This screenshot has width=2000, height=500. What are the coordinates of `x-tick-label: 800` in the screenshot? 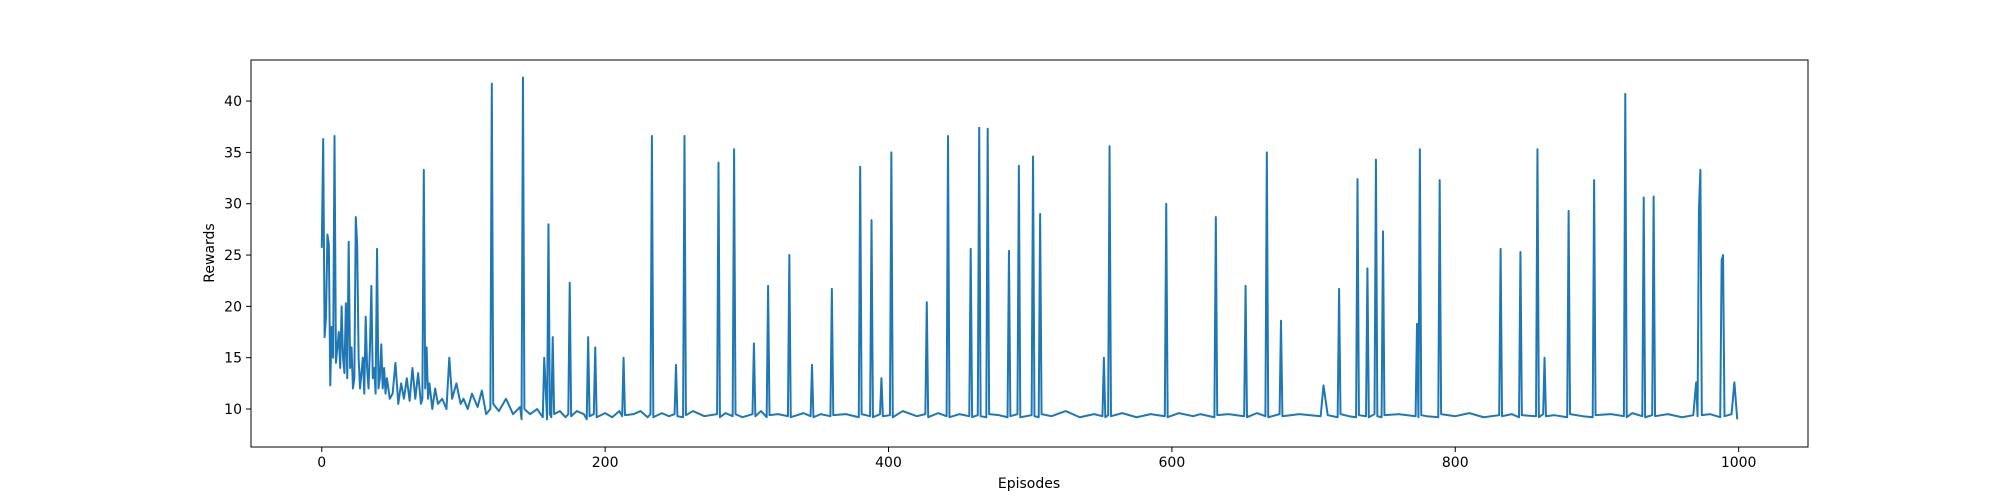 It's located at (1455, 463).